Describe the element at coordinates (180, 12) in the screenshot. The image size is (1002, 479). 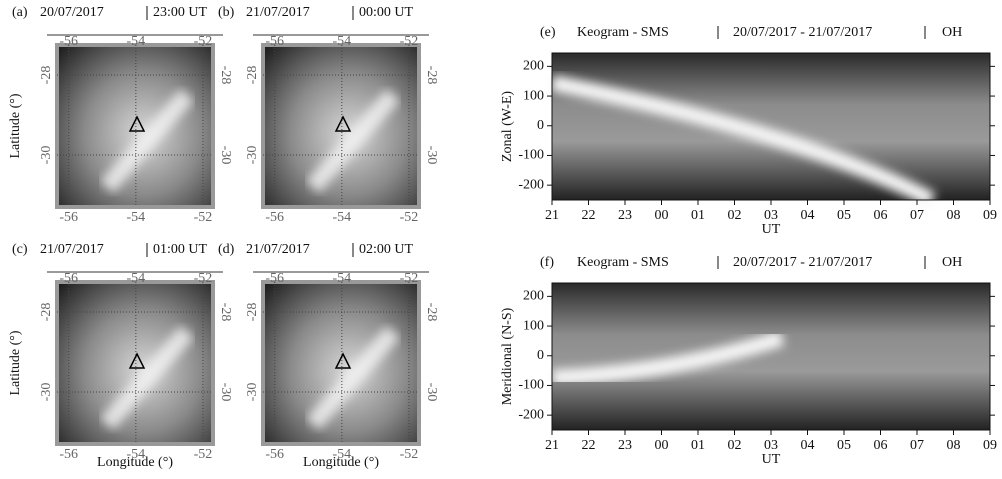
I see `map-time: 23:00 UT` at that location.